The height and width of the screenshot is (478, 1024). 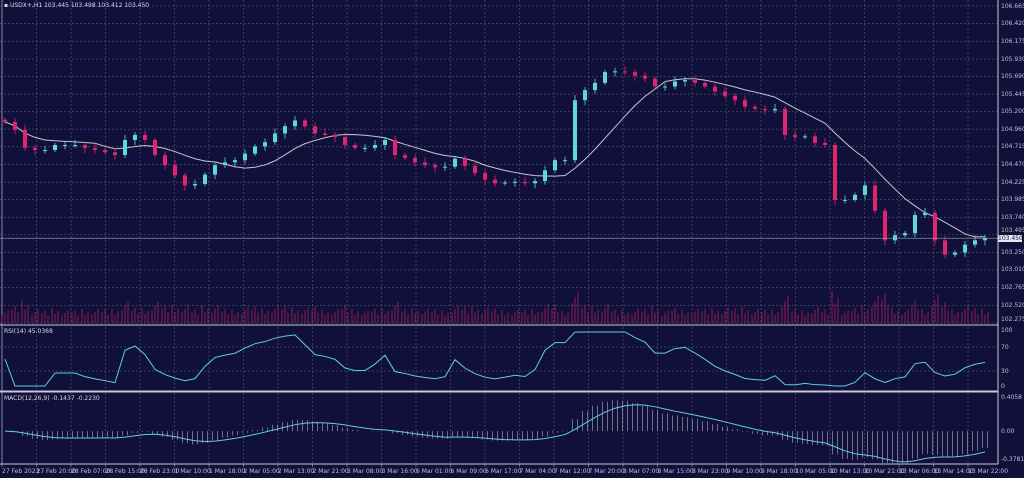 What do you see at coordinates (1012, 76) in the screenshot?
I see `price-axis-label: 105.690` at bounding box center [1012, 76].